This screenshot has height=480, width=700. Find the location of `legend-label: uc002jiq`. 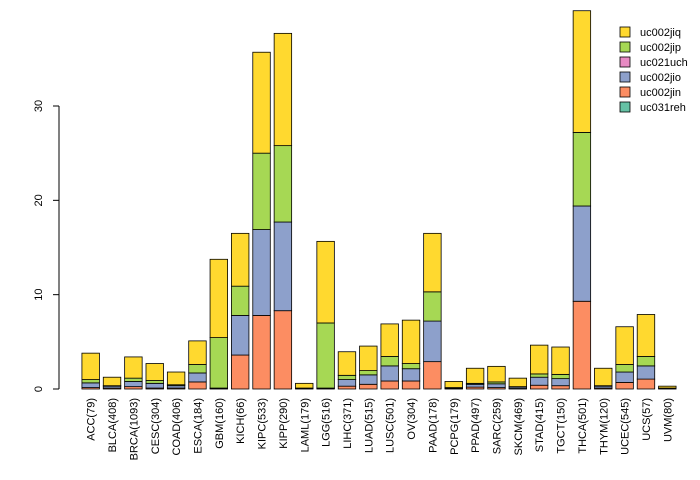

legend-label: uc002jiq is located at coordinates (660, 33).